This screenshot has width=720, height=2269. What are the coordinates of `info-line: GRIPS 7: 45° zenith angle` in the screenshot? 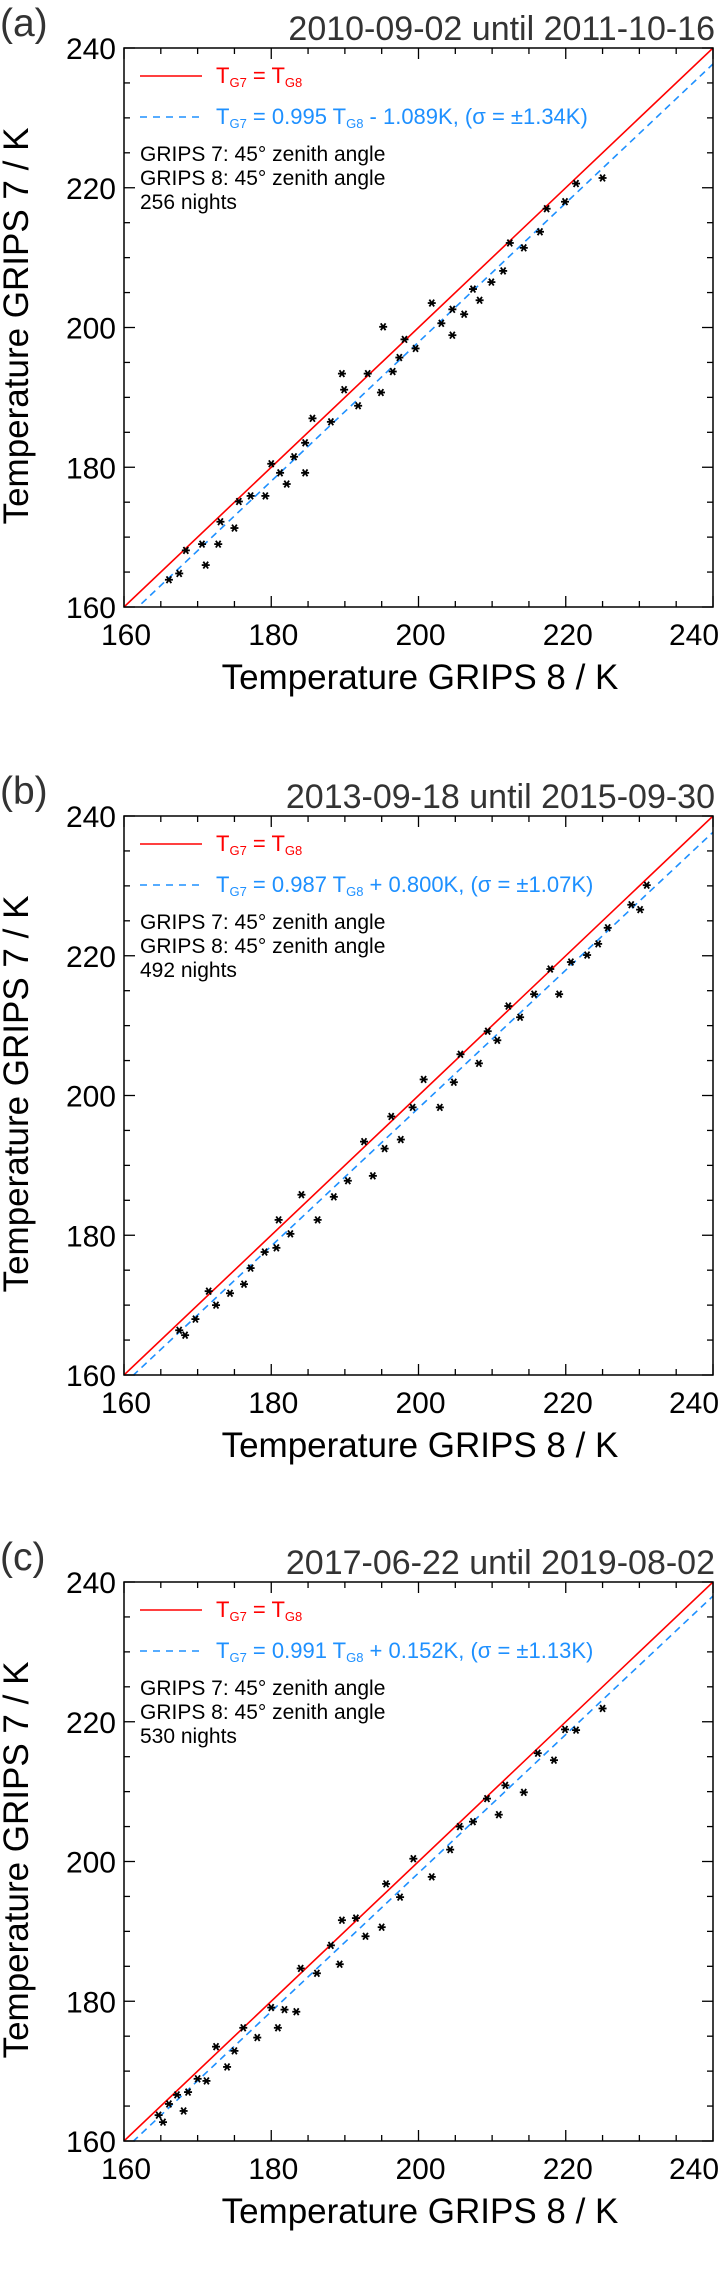 It's located at (262, 154).